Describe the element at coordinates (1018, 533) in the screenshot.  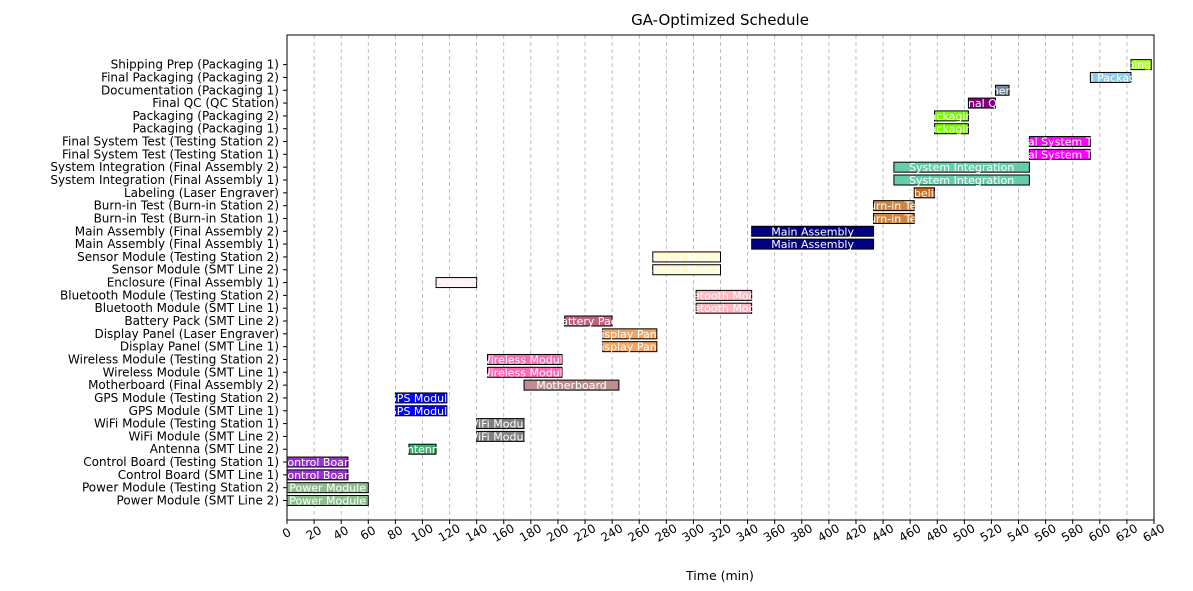
I see `x-tick-label: 540` at that location.